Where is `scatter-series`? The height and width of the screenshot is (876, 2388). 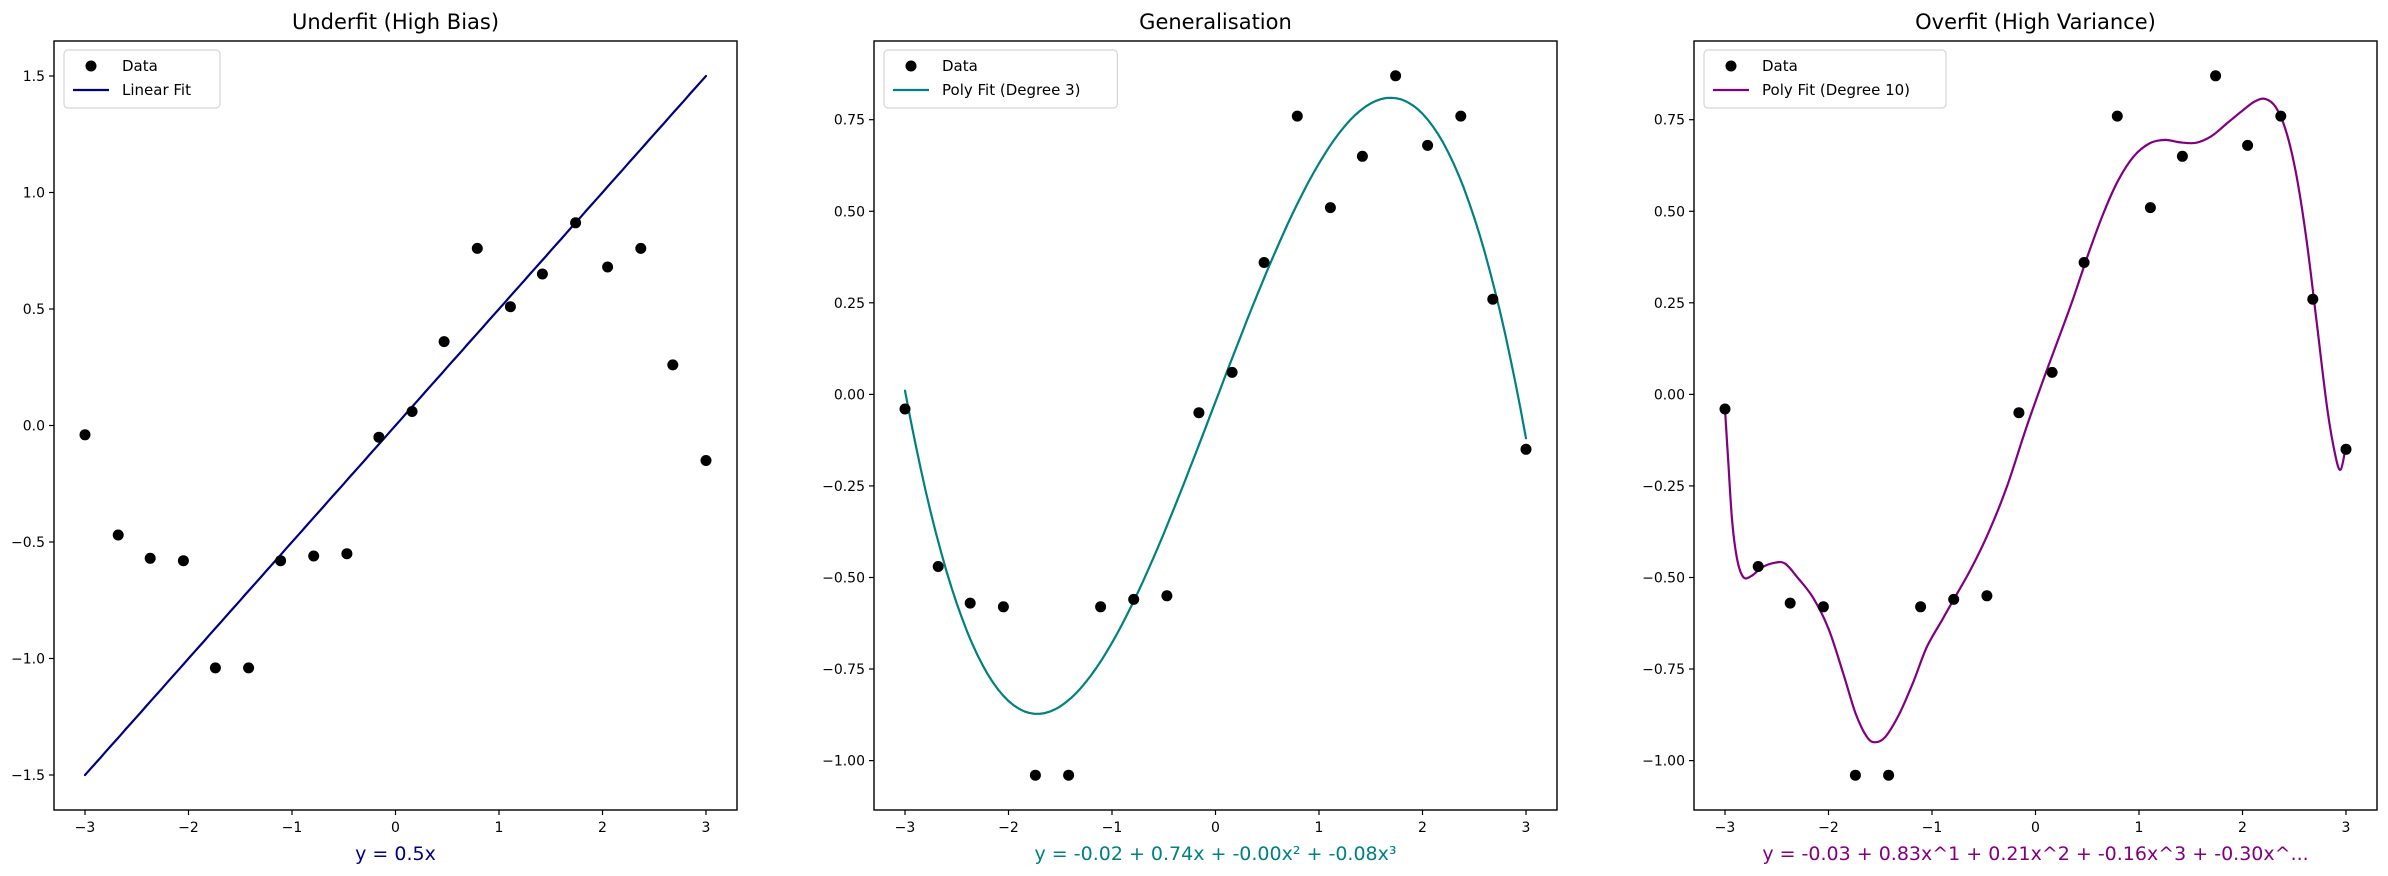 scatter-series is located at coordinates (395, 445).